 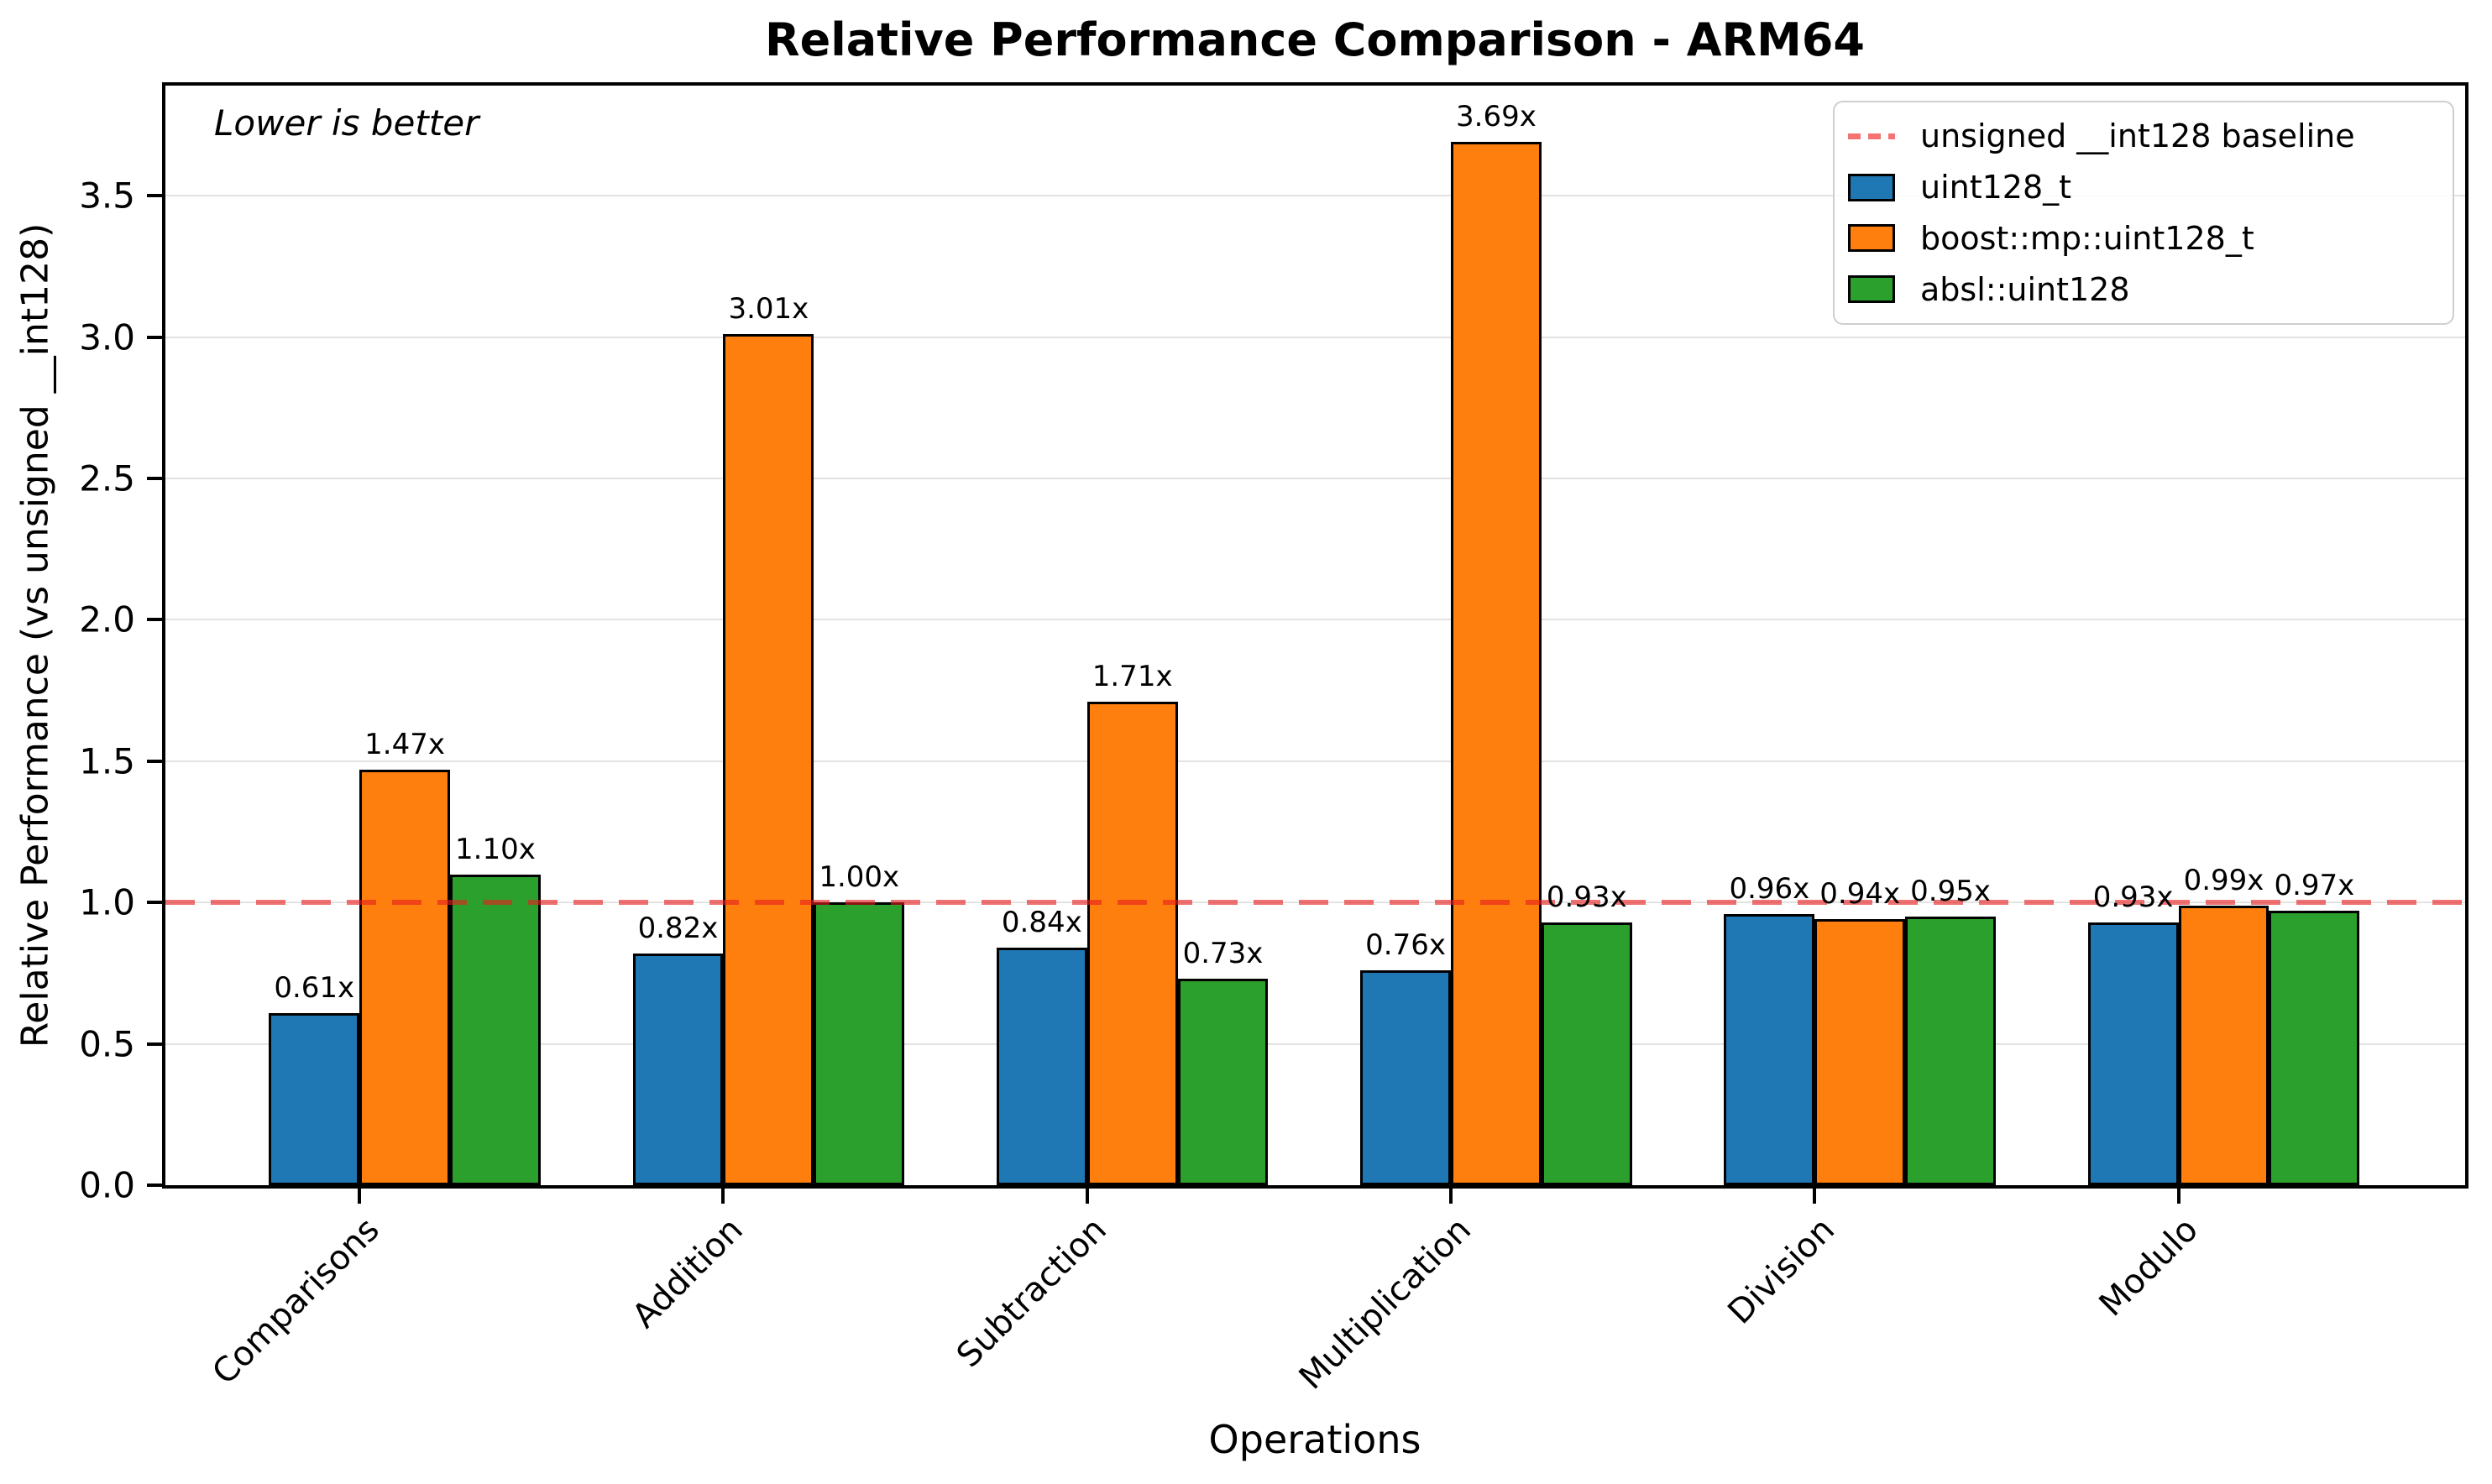 I want to click on blue-swatch, so click(x=1871, y=187).